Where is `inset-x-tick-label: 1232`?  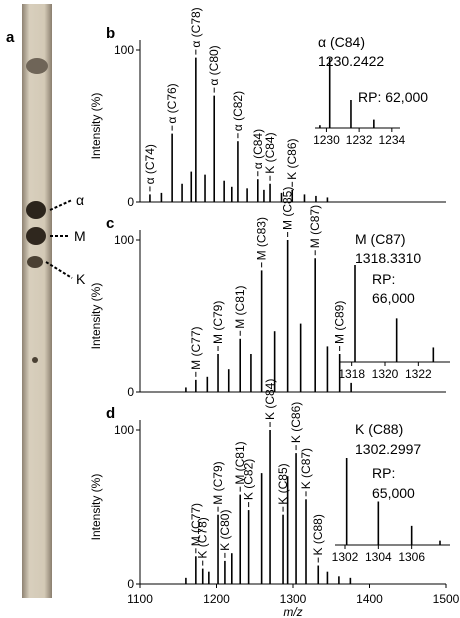
inset-x-tick-label: 1232 is located at coordinates (359, 140).